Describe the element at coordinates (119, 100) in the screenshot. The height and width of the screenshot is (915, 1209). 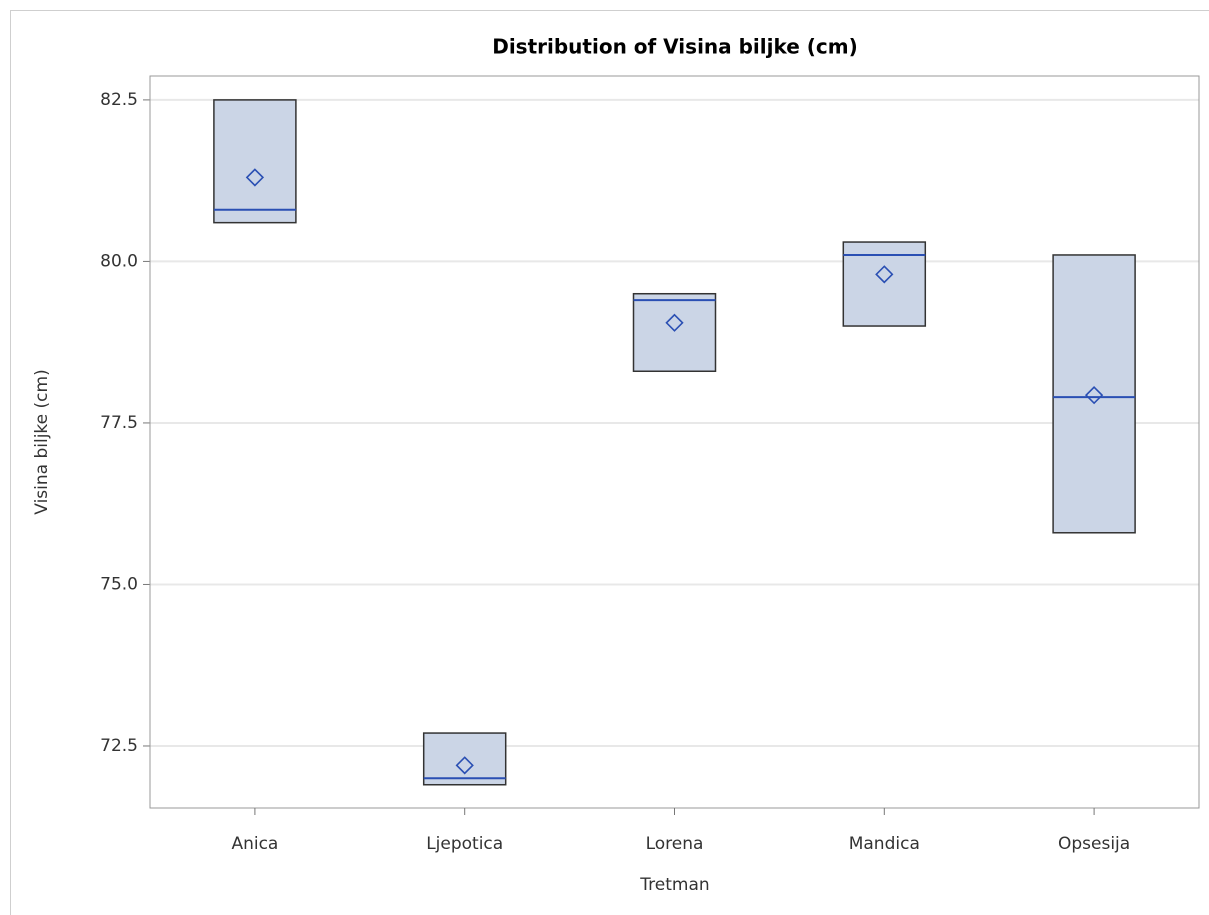
I see `y-tick-label: 82.5` at that location.